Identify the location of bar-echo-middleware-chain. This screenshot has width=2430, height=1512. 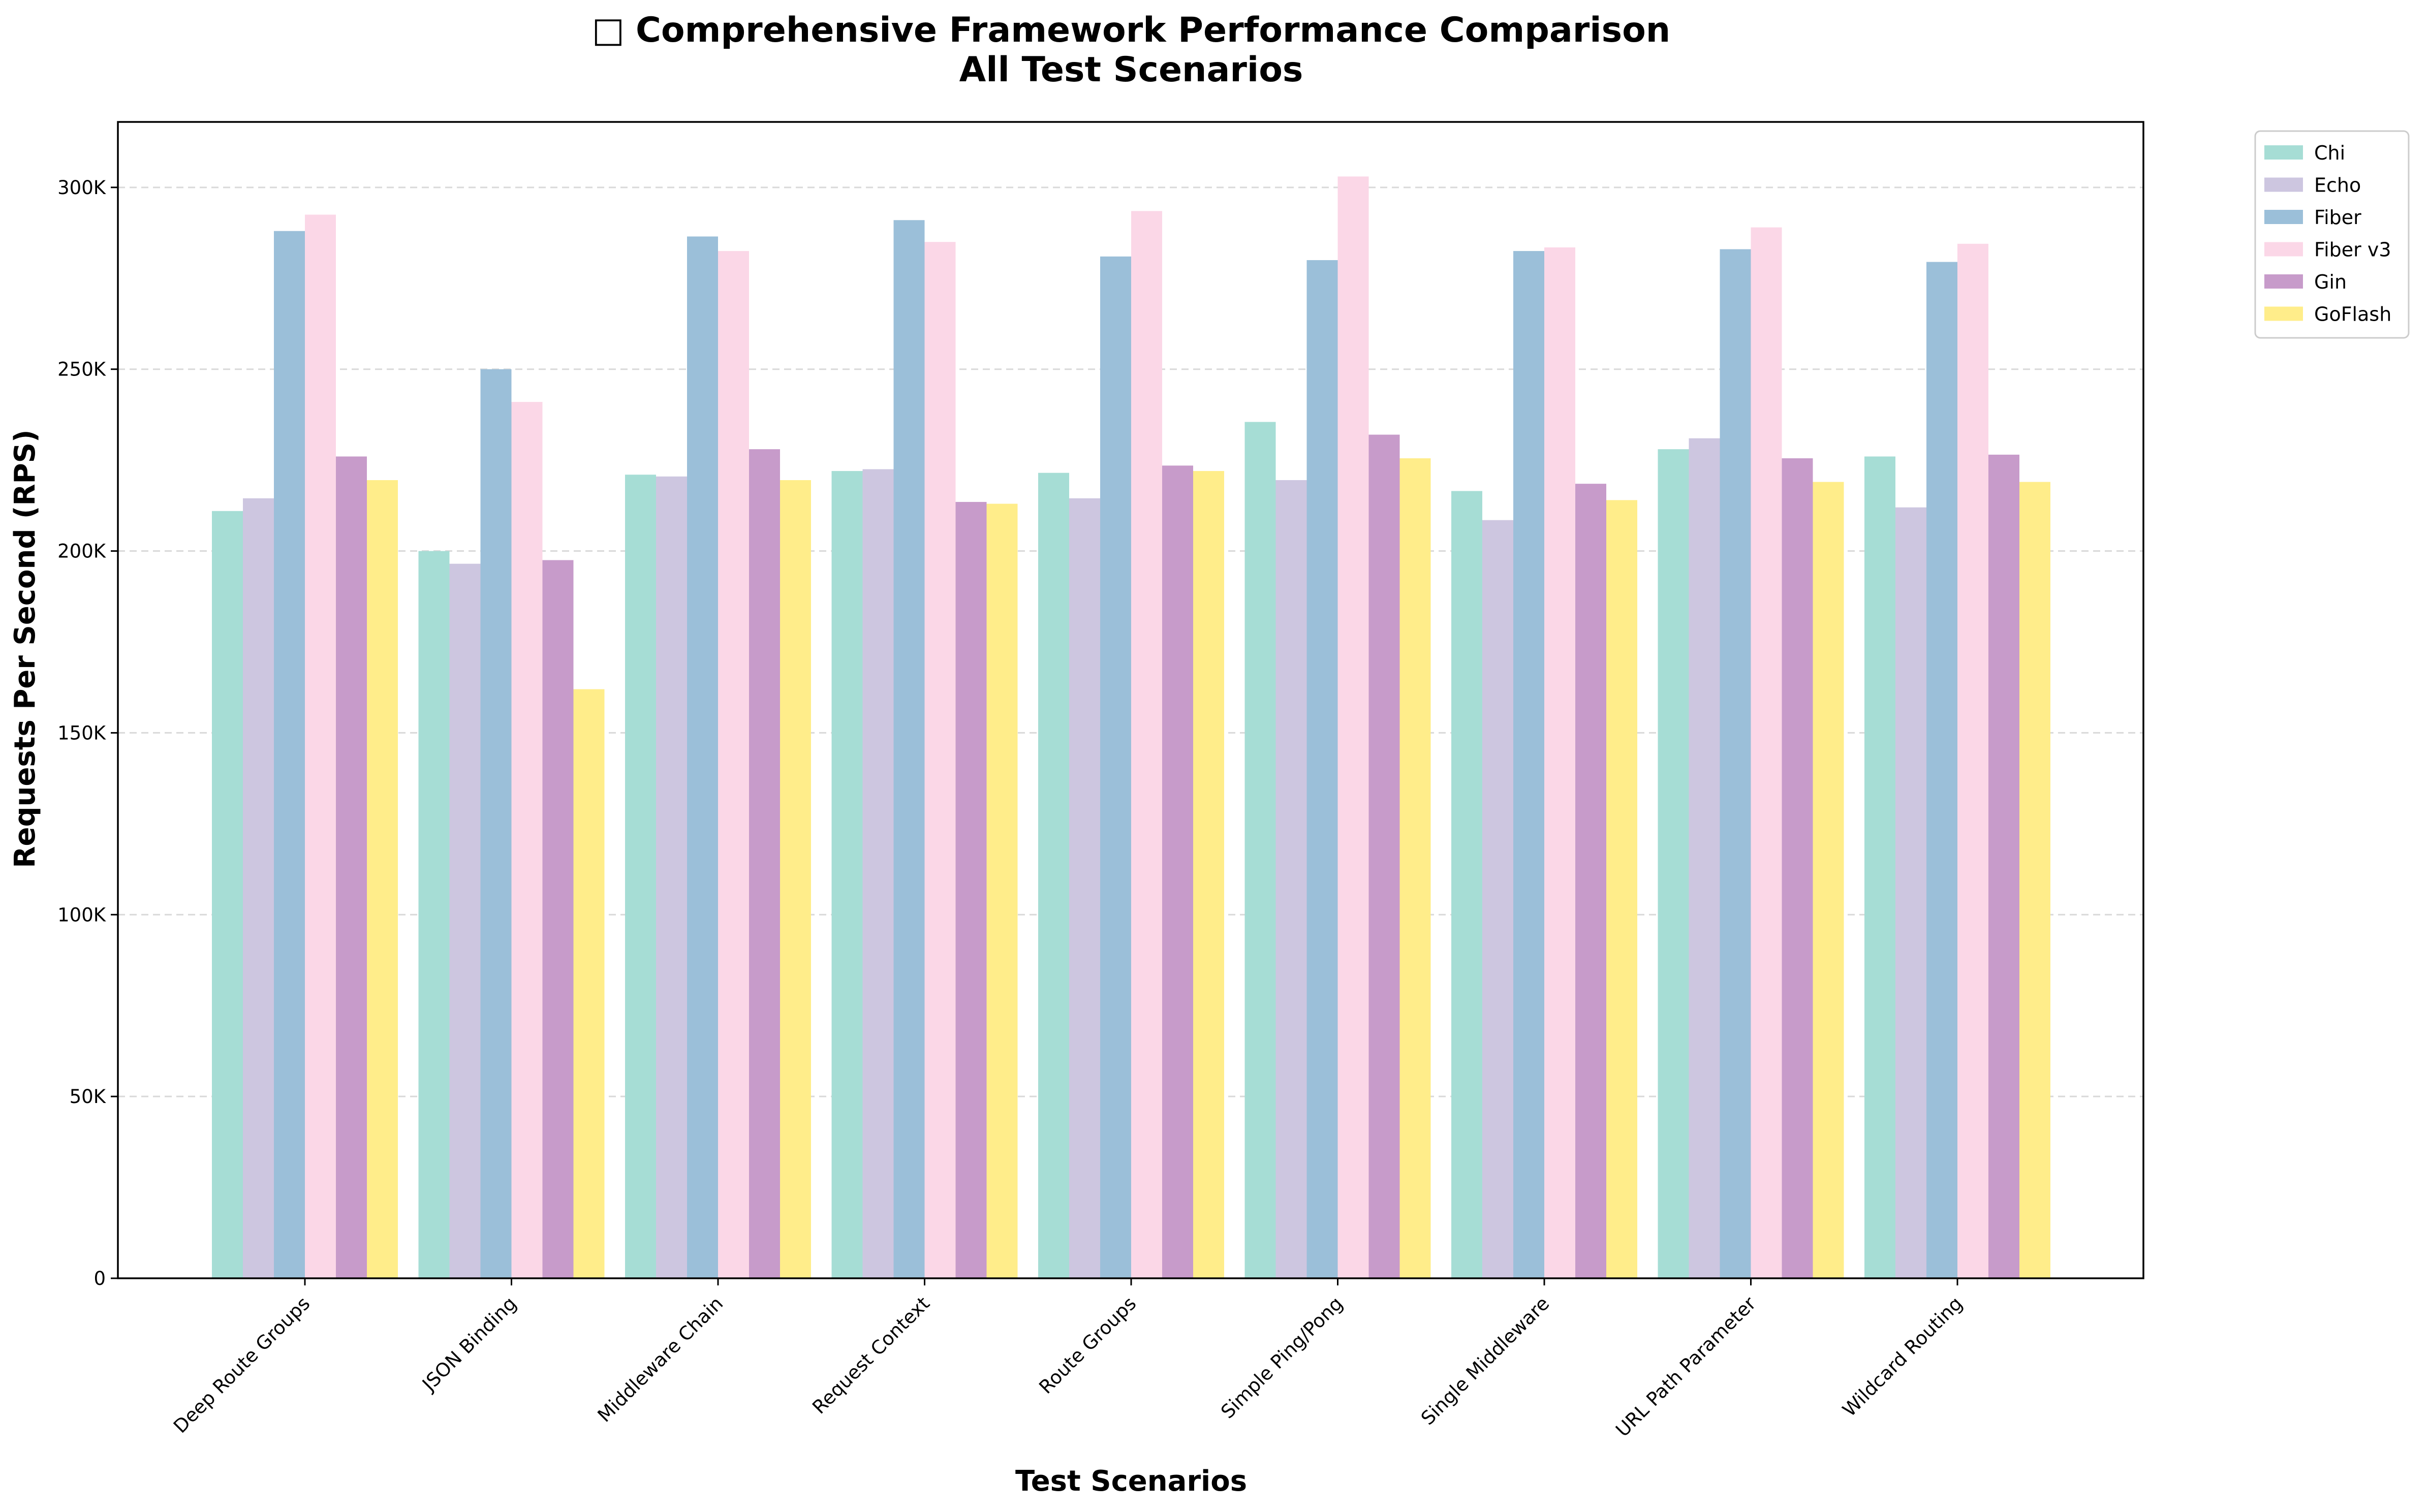
(671, 877).